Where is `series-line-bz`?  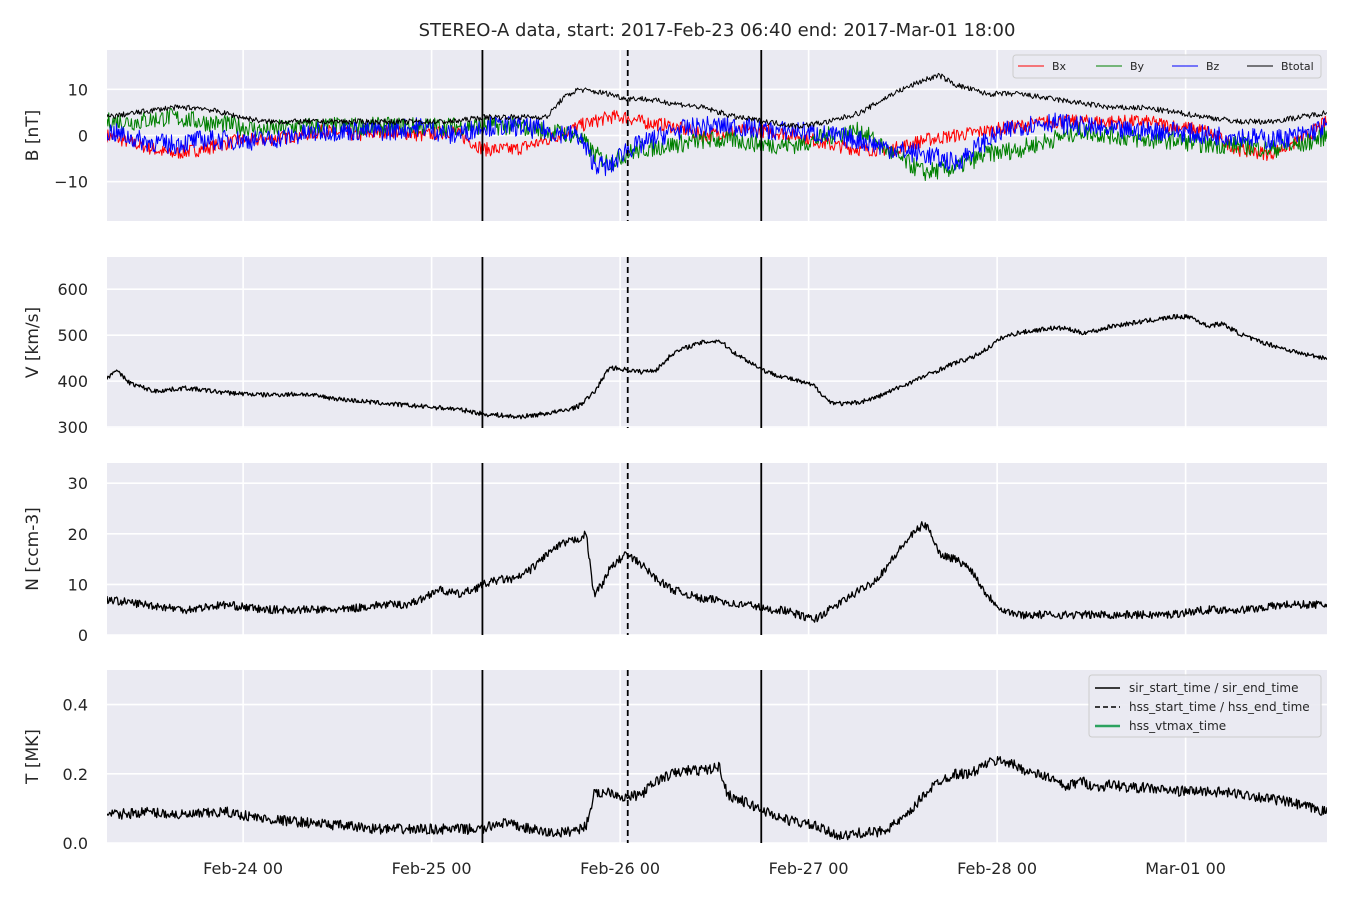 series-line-bz is located at coordinates (717, 144).